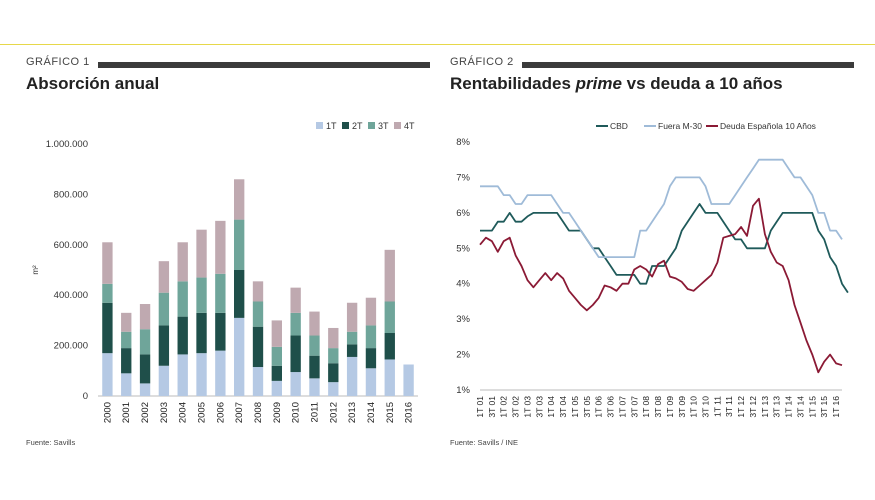 This screenshot has height=500, width=875. What do you see at coordinates (183, 412) in the screenshot?
I see `x-tick-label: 2004` at bounding box center [183, 412].